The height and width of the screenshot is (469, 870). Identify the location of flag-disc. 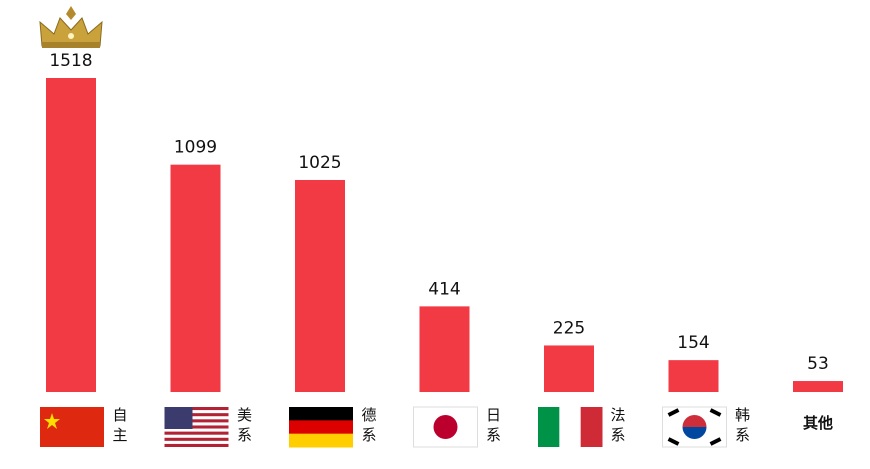
(445, 427).